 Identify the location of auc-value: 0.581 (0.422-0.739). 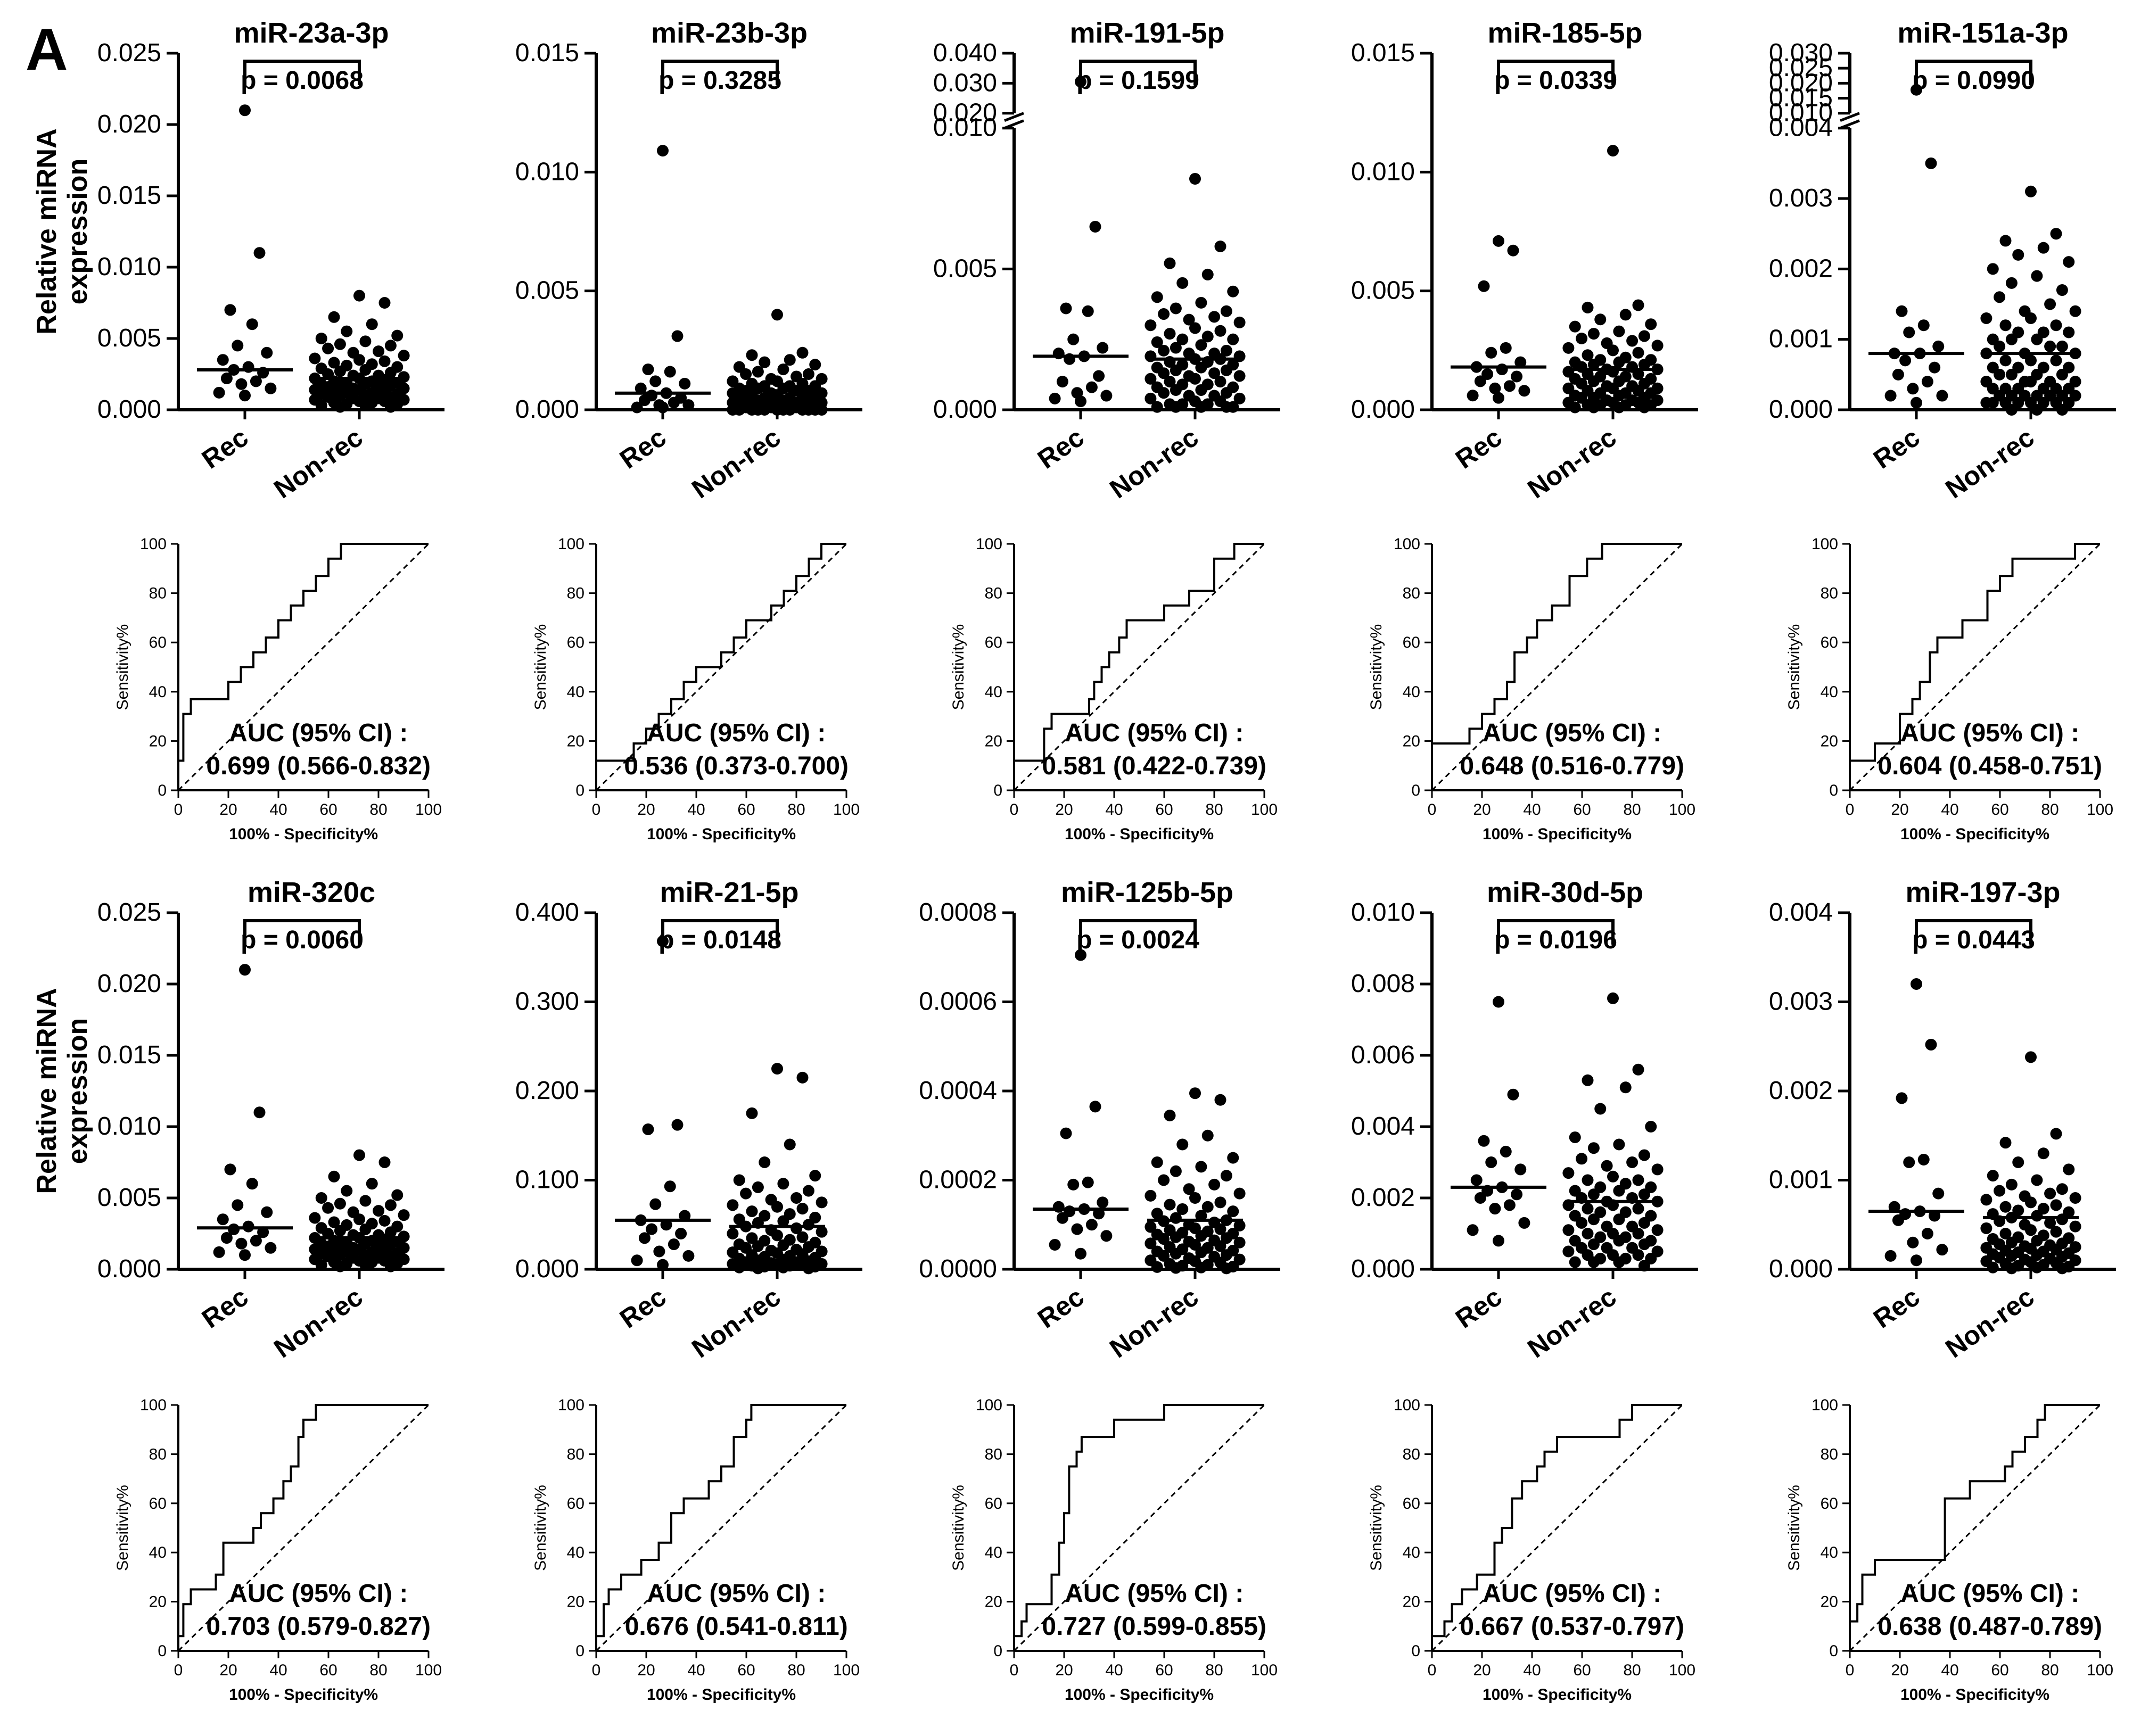
(1154, 766).